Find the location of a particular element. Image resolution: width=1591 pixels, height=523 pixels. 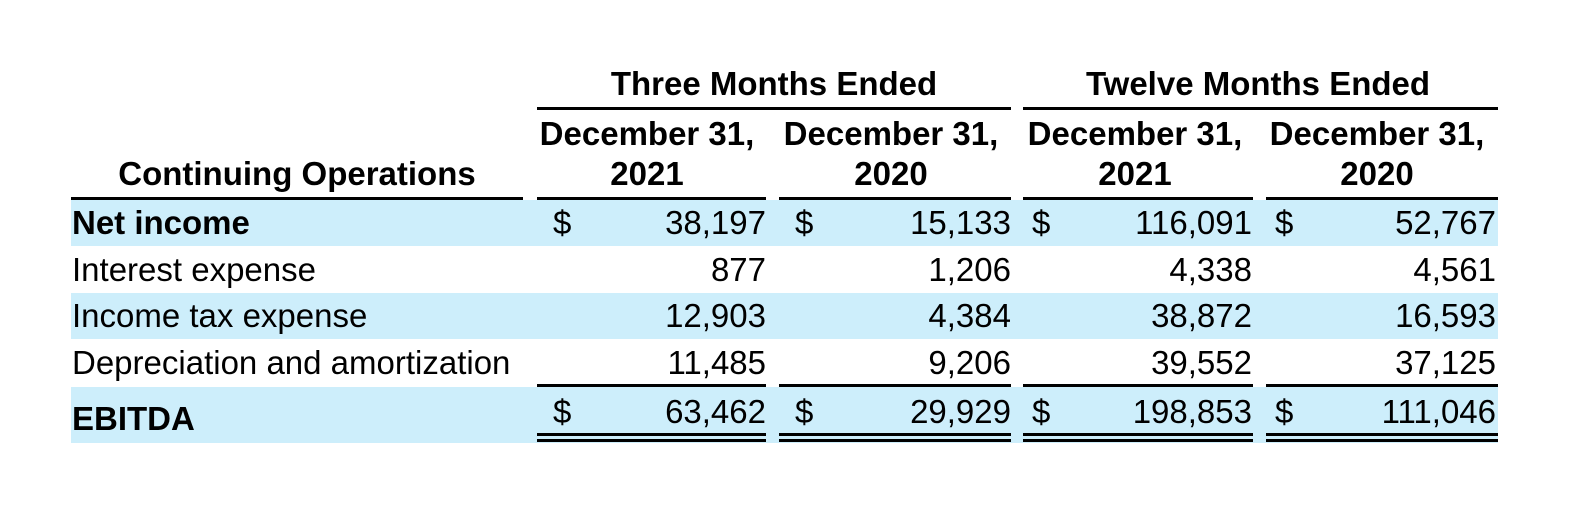

cell-value: 4,561 is located at coordinates (1454, 269).